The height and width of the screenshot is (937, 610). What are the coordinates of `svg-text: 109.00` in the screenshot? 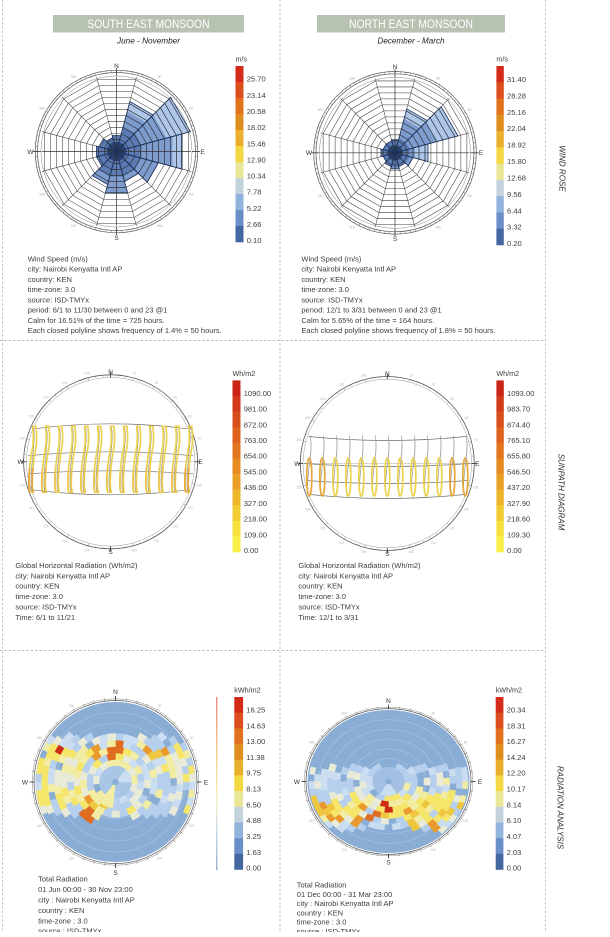 It's located at (255, 534).